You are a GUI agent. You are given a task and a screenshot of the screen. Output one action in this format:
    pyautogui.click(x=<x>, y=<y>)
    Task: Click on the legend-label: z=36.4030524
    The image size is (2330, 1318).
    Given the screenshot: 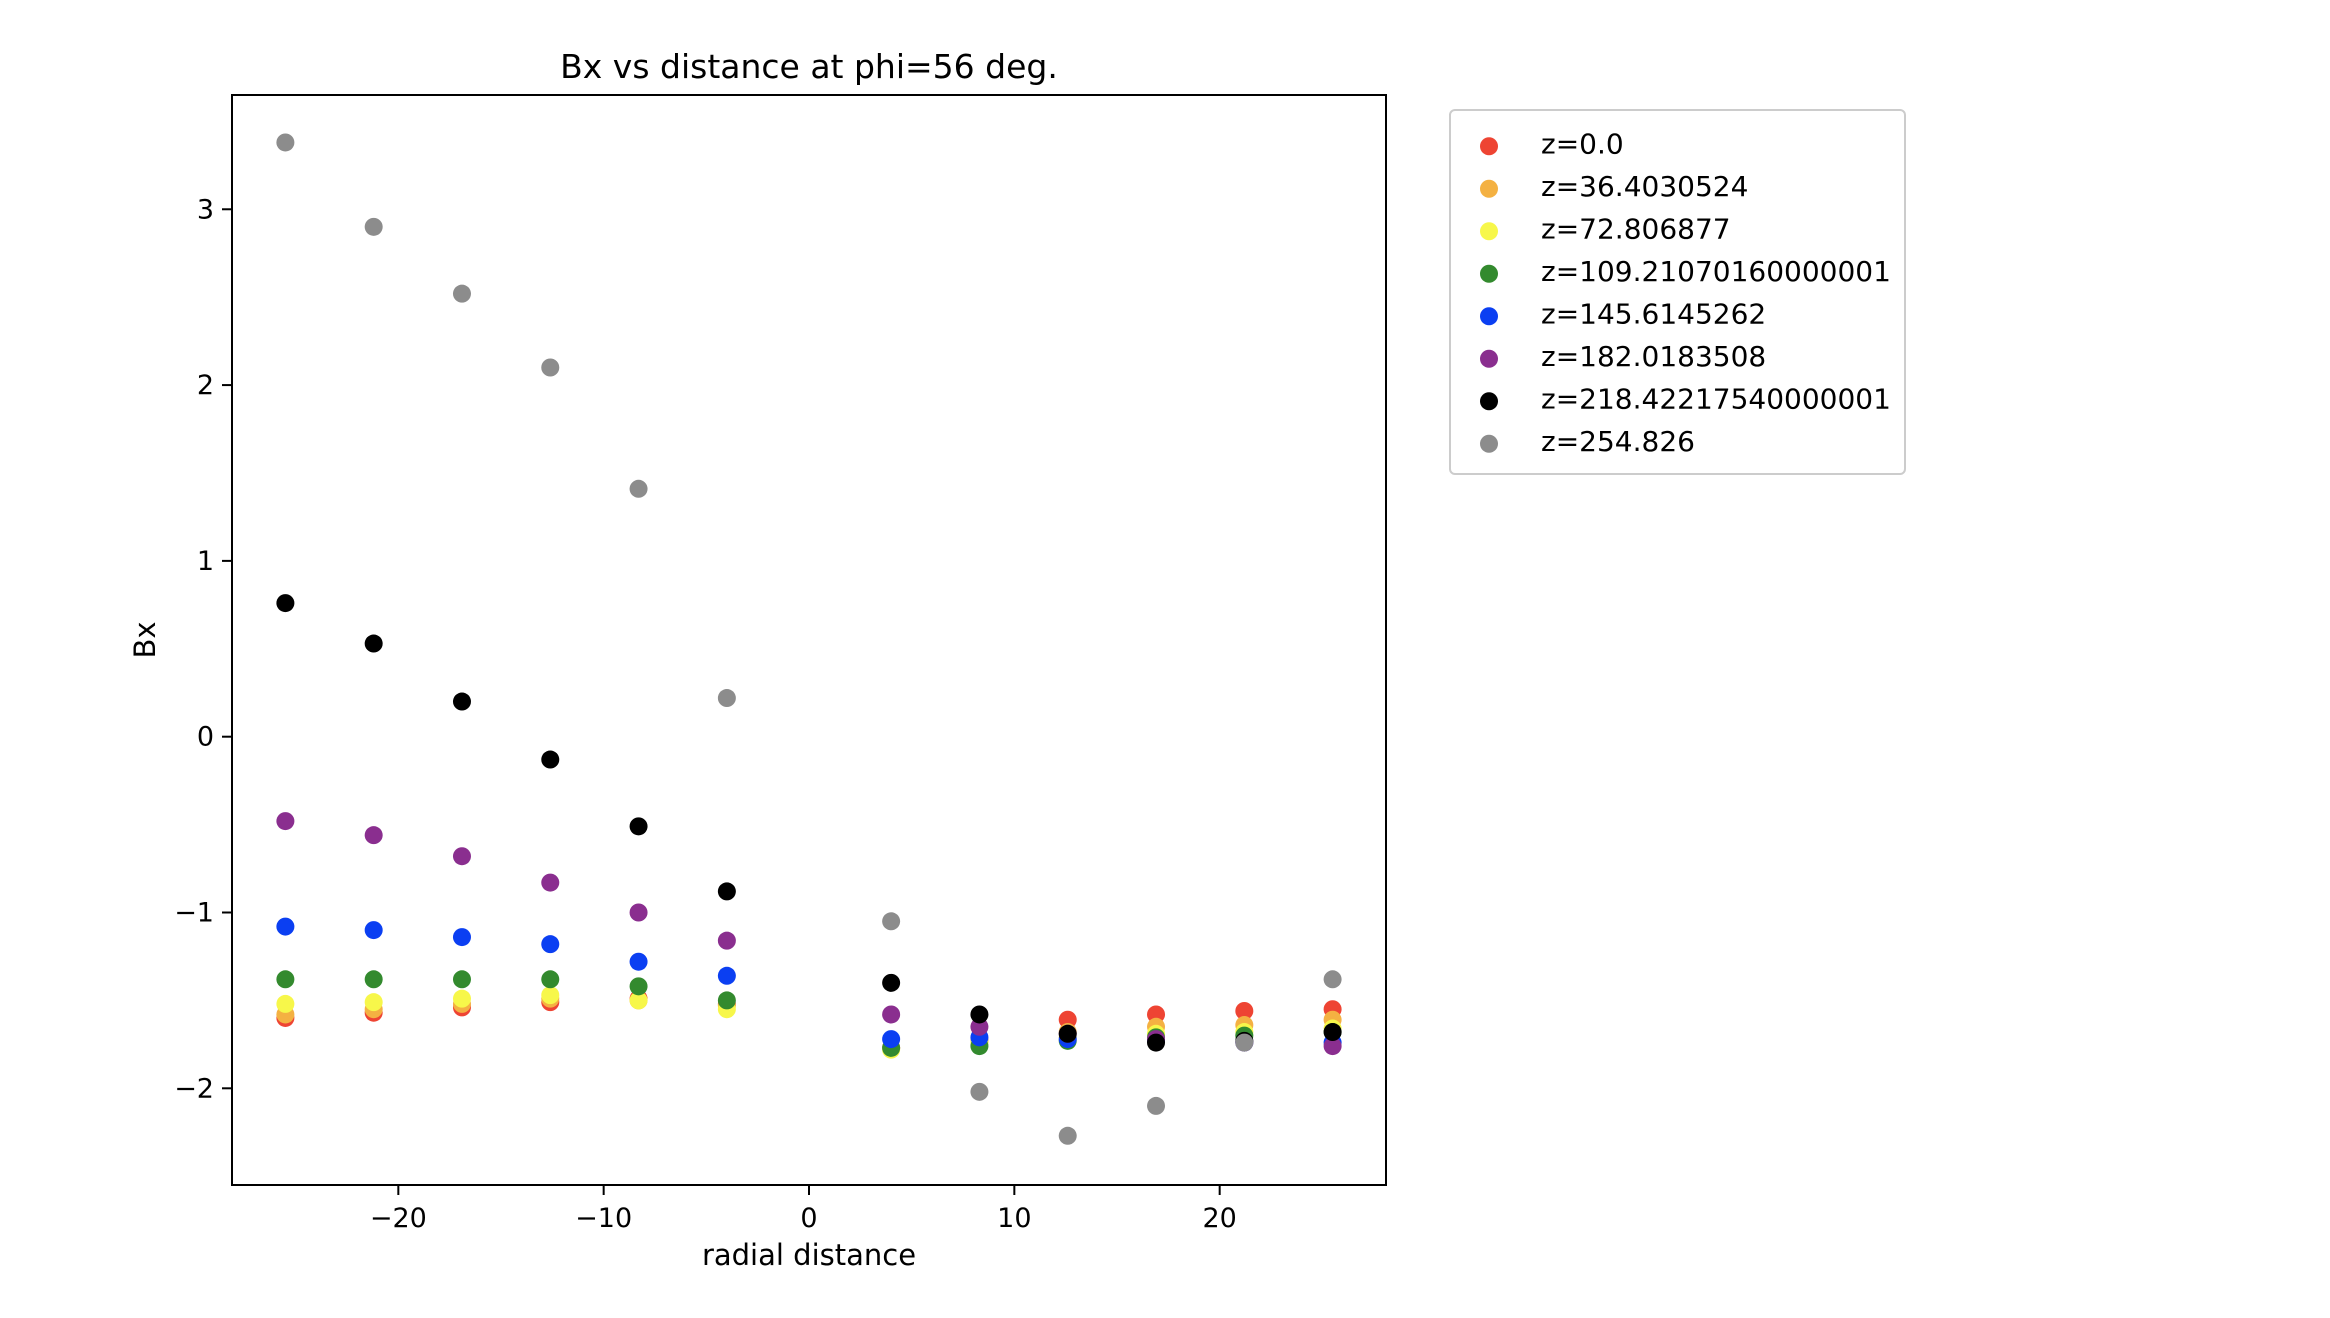 What is the action you would take?
    pyautogui.click(x=1644, y=186)
    